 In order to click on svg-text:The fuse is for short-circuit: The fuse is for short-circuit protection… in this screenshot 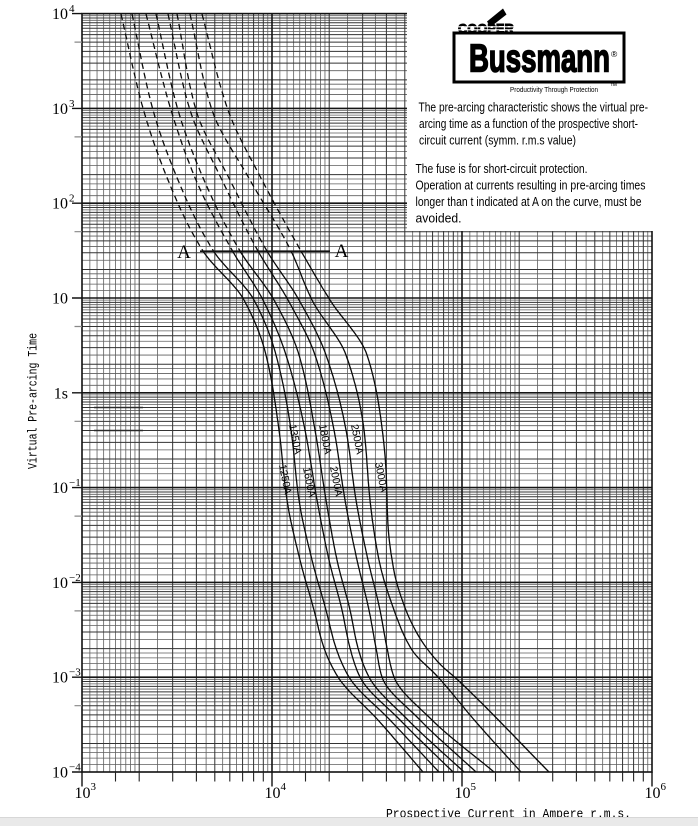, I will do `click(502, 169)`.